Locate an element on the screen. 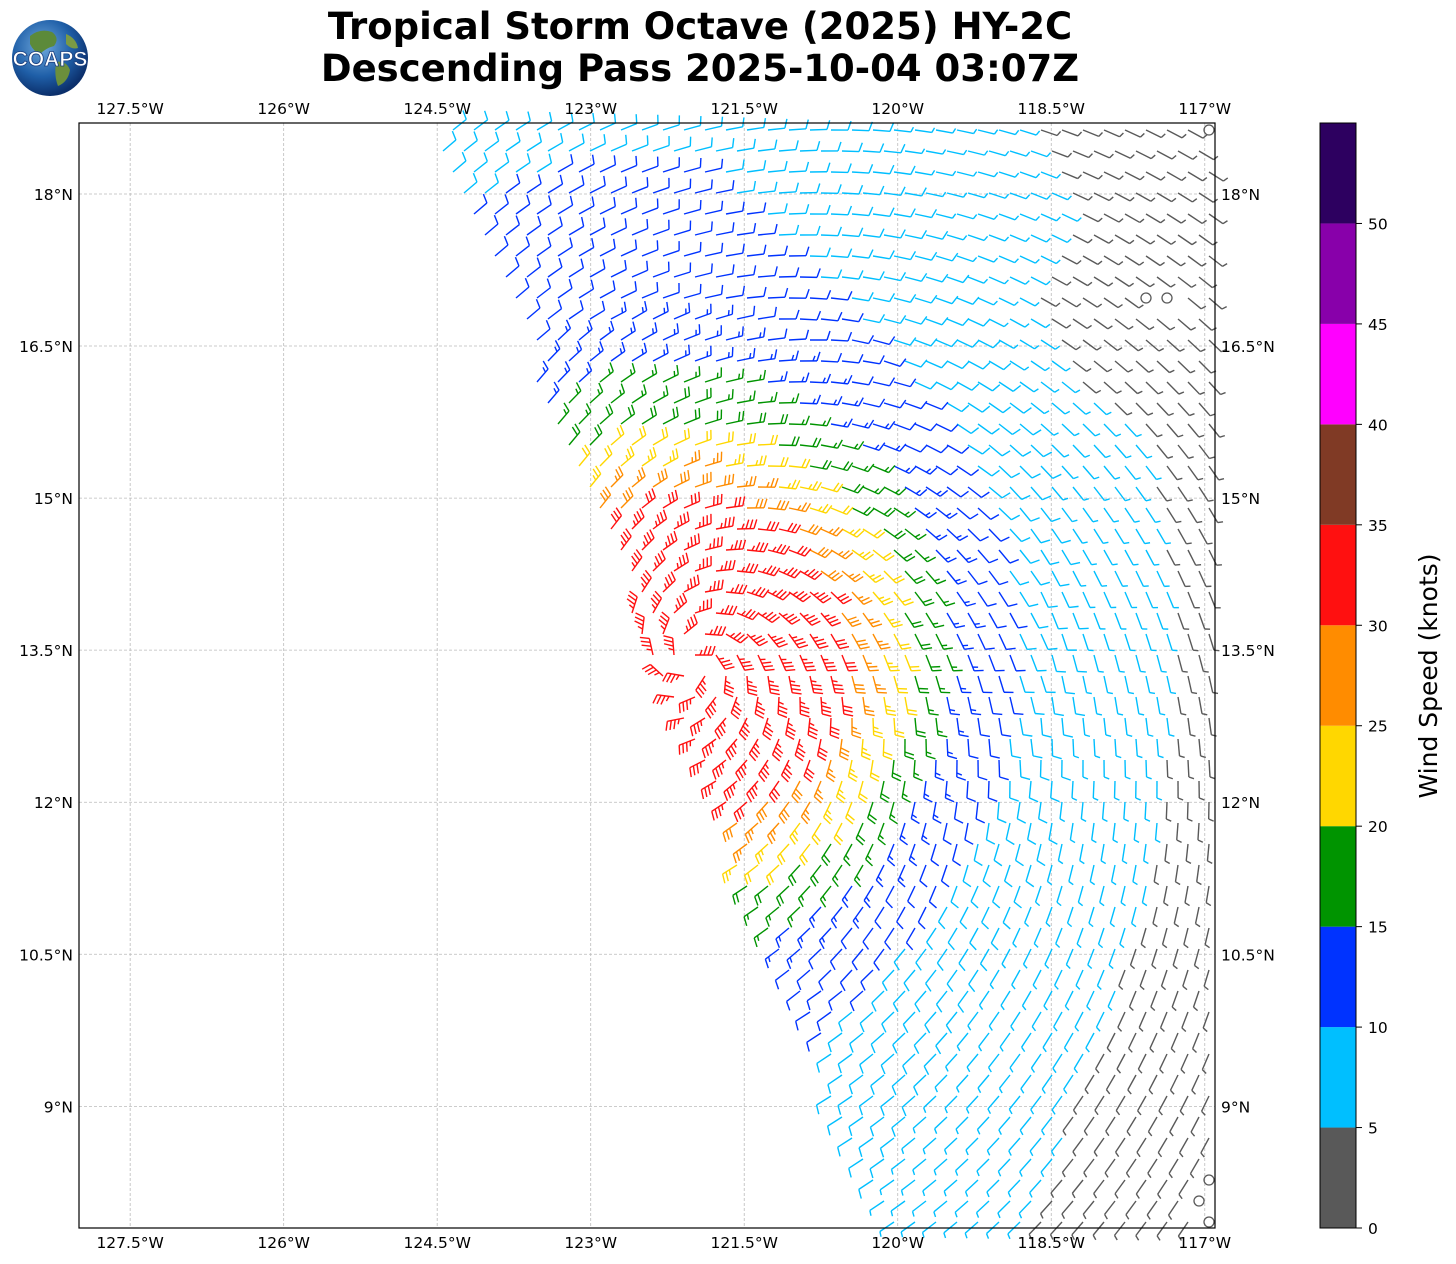  colorbar-tick-label: 40 is located at coordinates (1378, 425).